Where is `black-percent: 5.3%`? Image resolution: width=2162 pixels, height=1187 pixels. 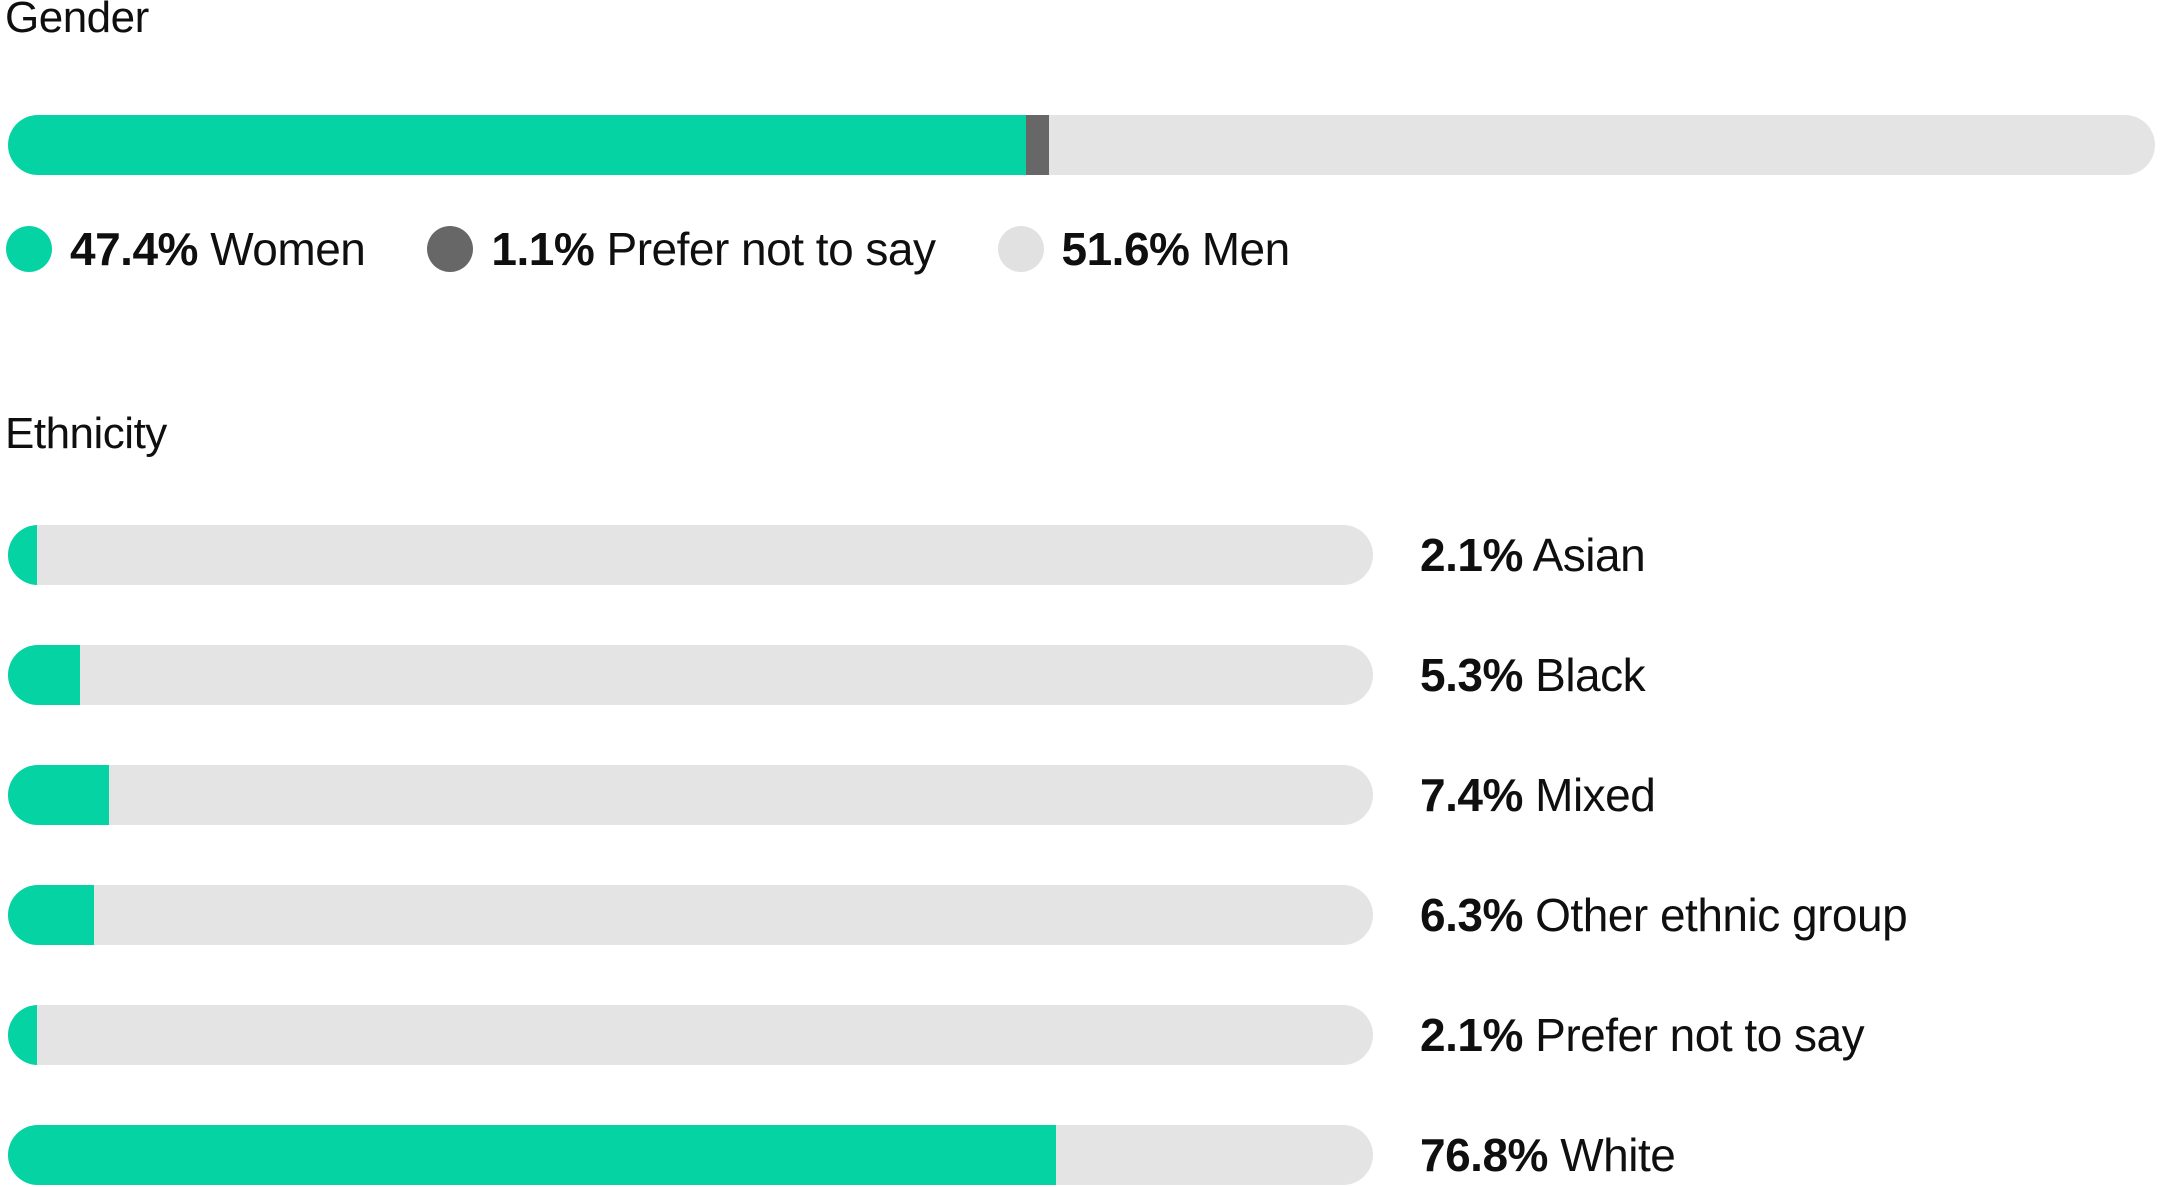 black-percent: 5.3% is located at coordinates (1471, 675).